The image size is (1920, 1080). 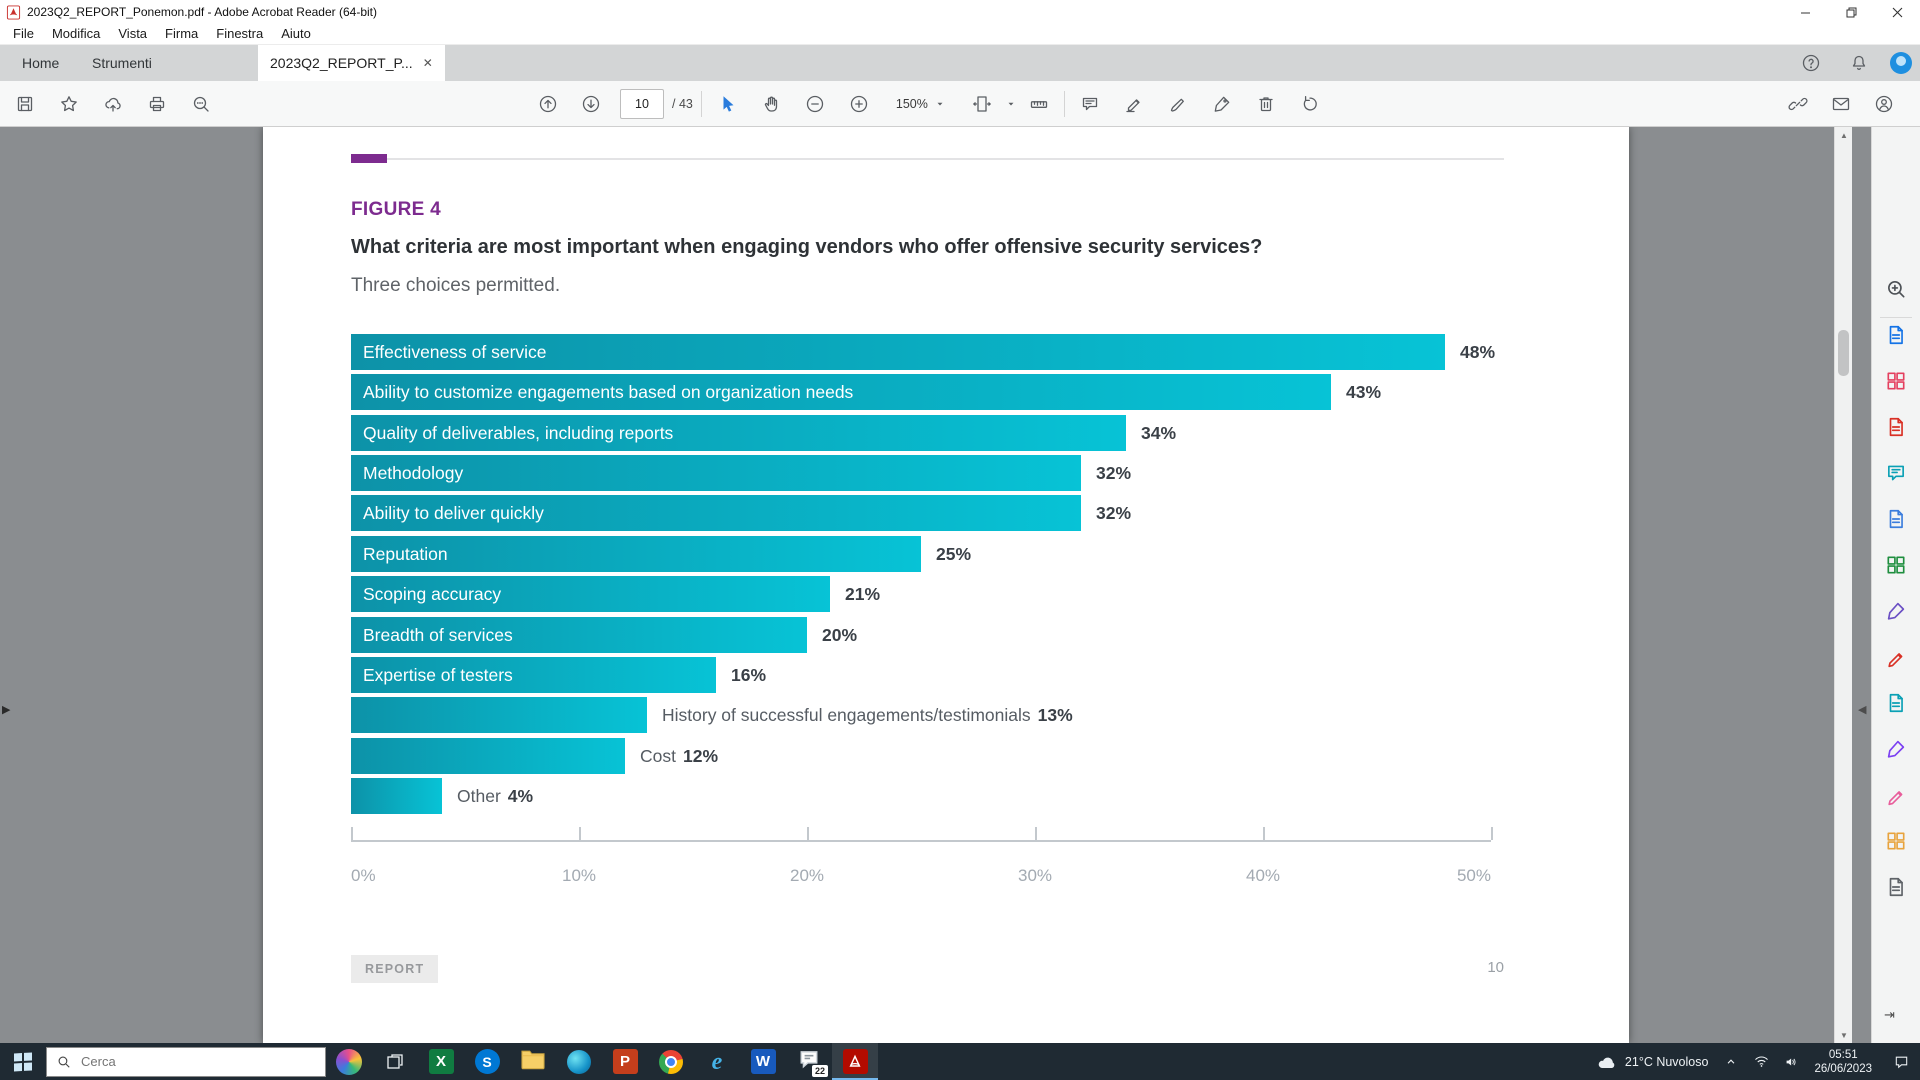 What do you see at coordinates (23, 1061) in the screenshot?
I see `start-button` at bounding box center [23, 1061].